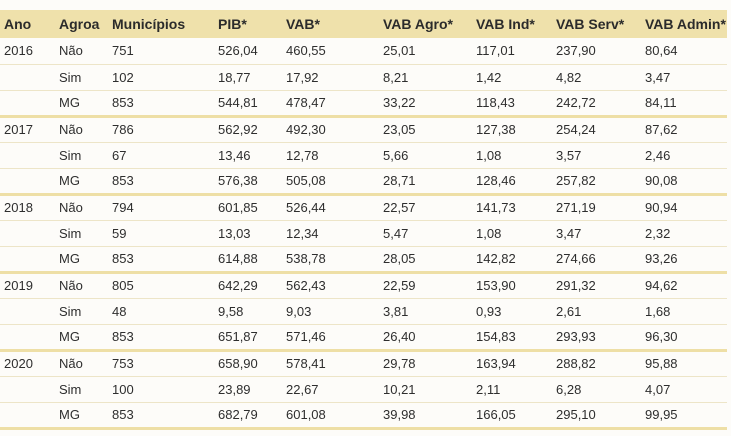 The height and width of the screenshot is (436, 731). I want to click on cell-vab-admin: 2,32, so click(684, 233).